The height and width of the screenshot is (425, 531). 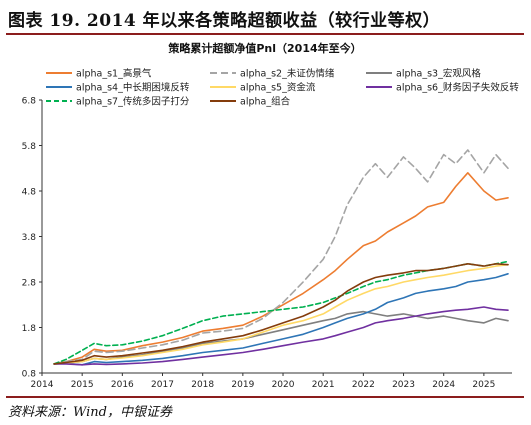 What do you see at coordinates (287, 74) in the screenshot?
I see `legend-label: alpha_s2_未证伪情绪` at bounding box center [287, 74].